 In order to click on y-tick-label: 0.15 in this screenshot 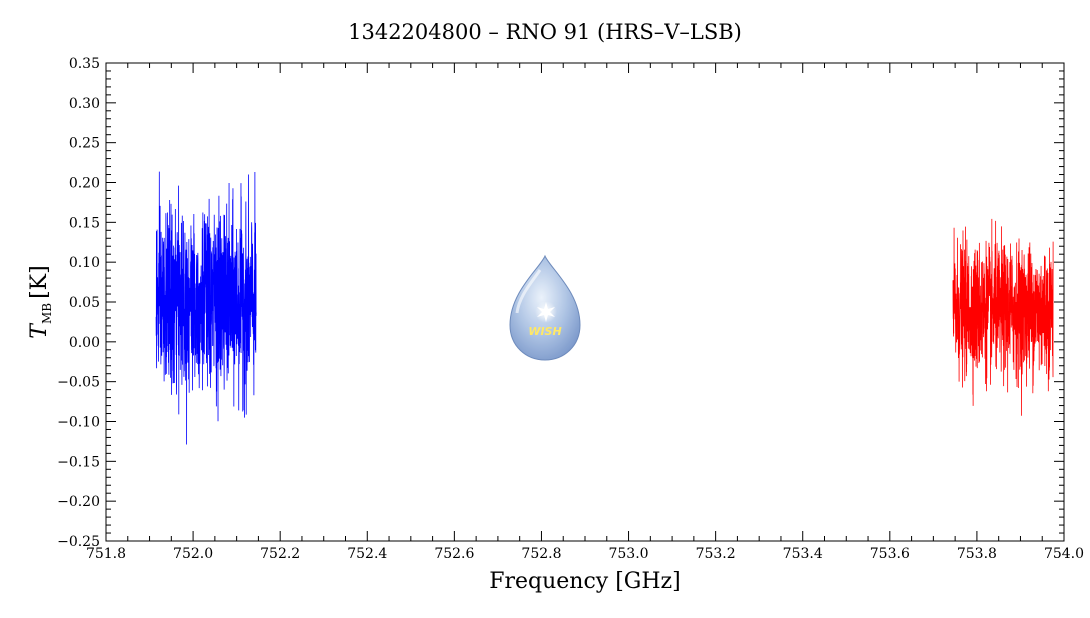, I will do `click(84, 223)`.